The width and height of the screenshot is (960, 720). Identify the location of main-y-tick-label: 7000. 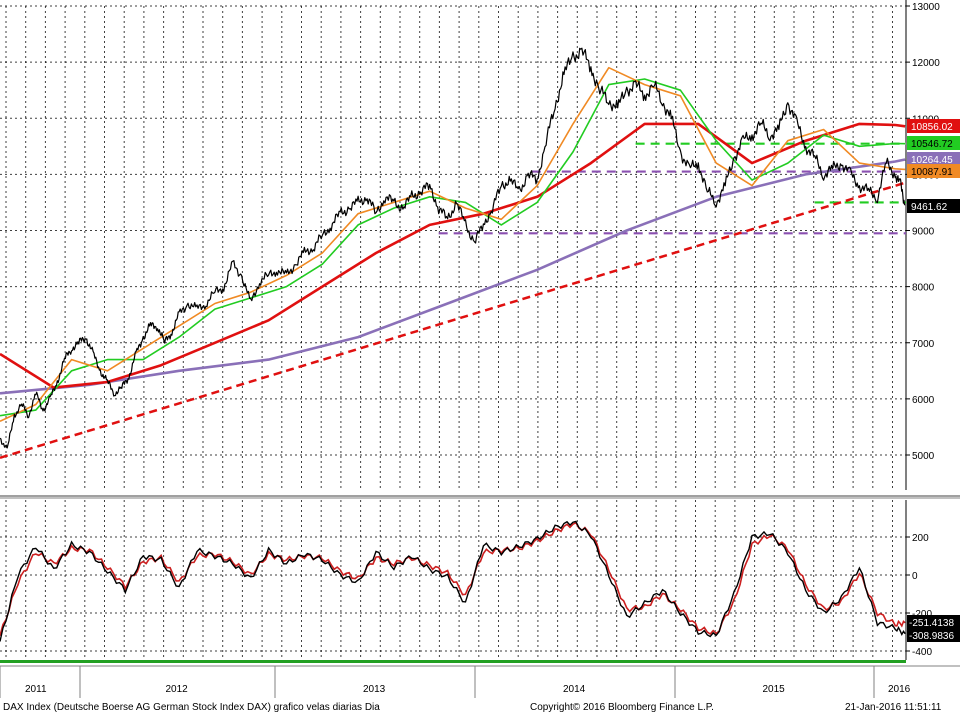
(923, 344).